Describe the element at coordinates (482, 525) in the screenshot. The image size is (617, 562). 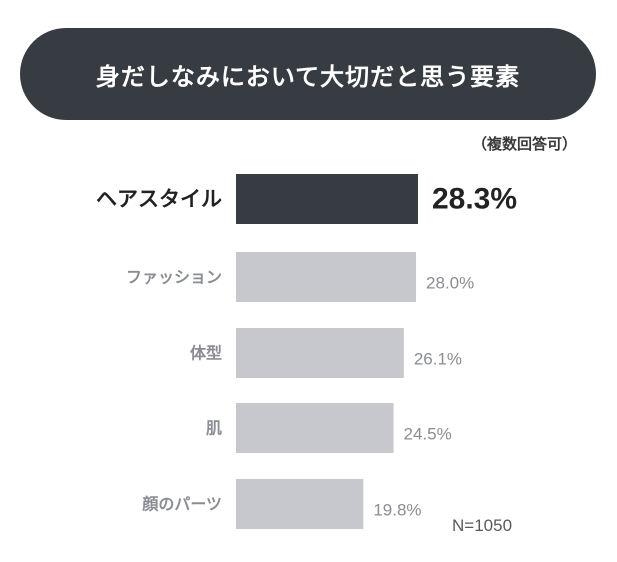
I see `sample-size-label: N=1050` at that location.